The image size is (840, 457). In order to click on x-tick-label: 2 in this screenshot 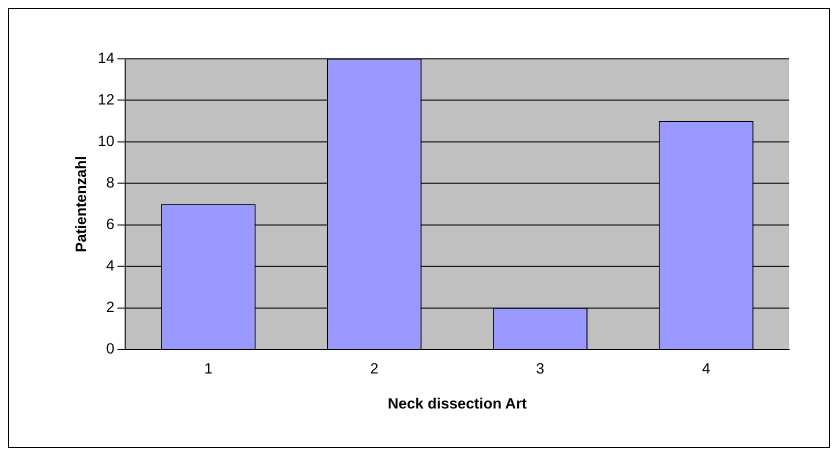, I will do `click(374, 369)`.